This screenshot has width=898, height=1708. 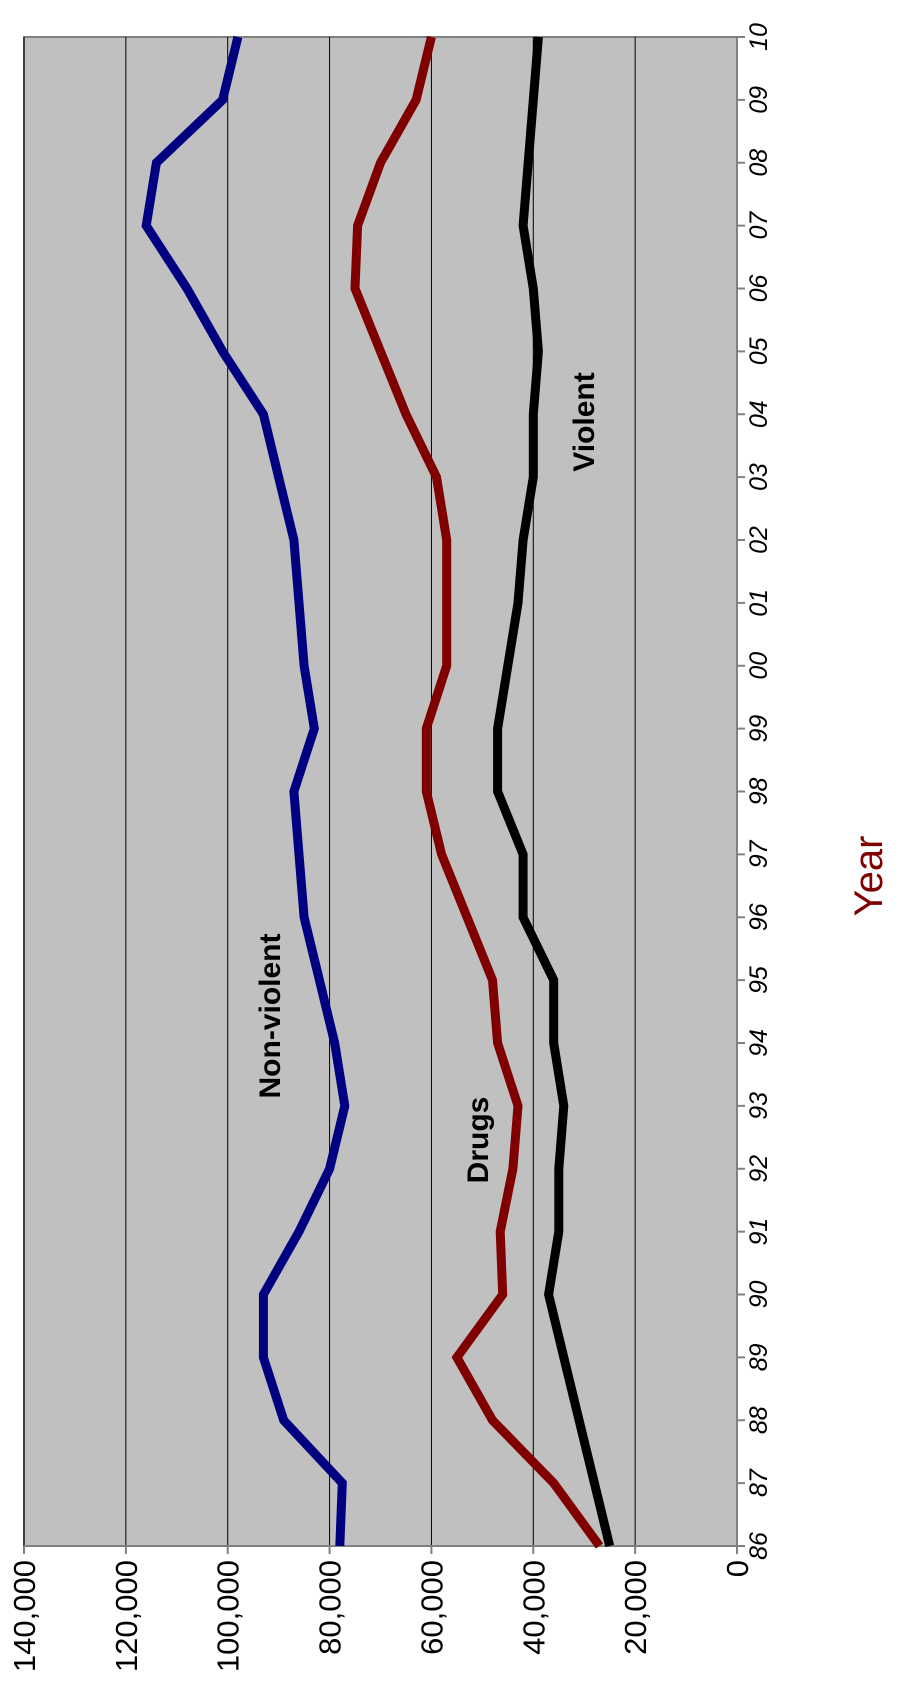 What do you see at coordinates (869, 876) in the screenshot?
I see `x-axis-title: Year` at bounding box center [869, 876].